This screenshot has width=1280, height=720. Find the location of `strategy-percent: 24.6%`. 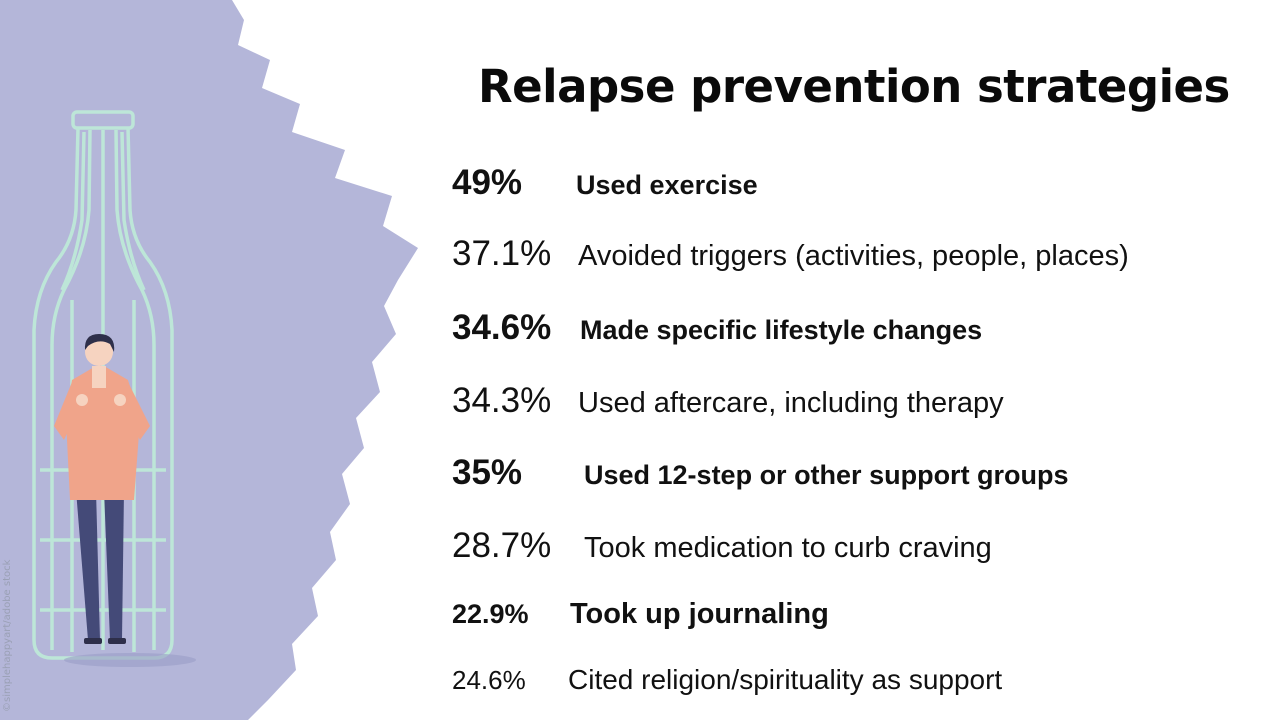

strategy-percent: 24.6% is located at coordinates (489, 680).